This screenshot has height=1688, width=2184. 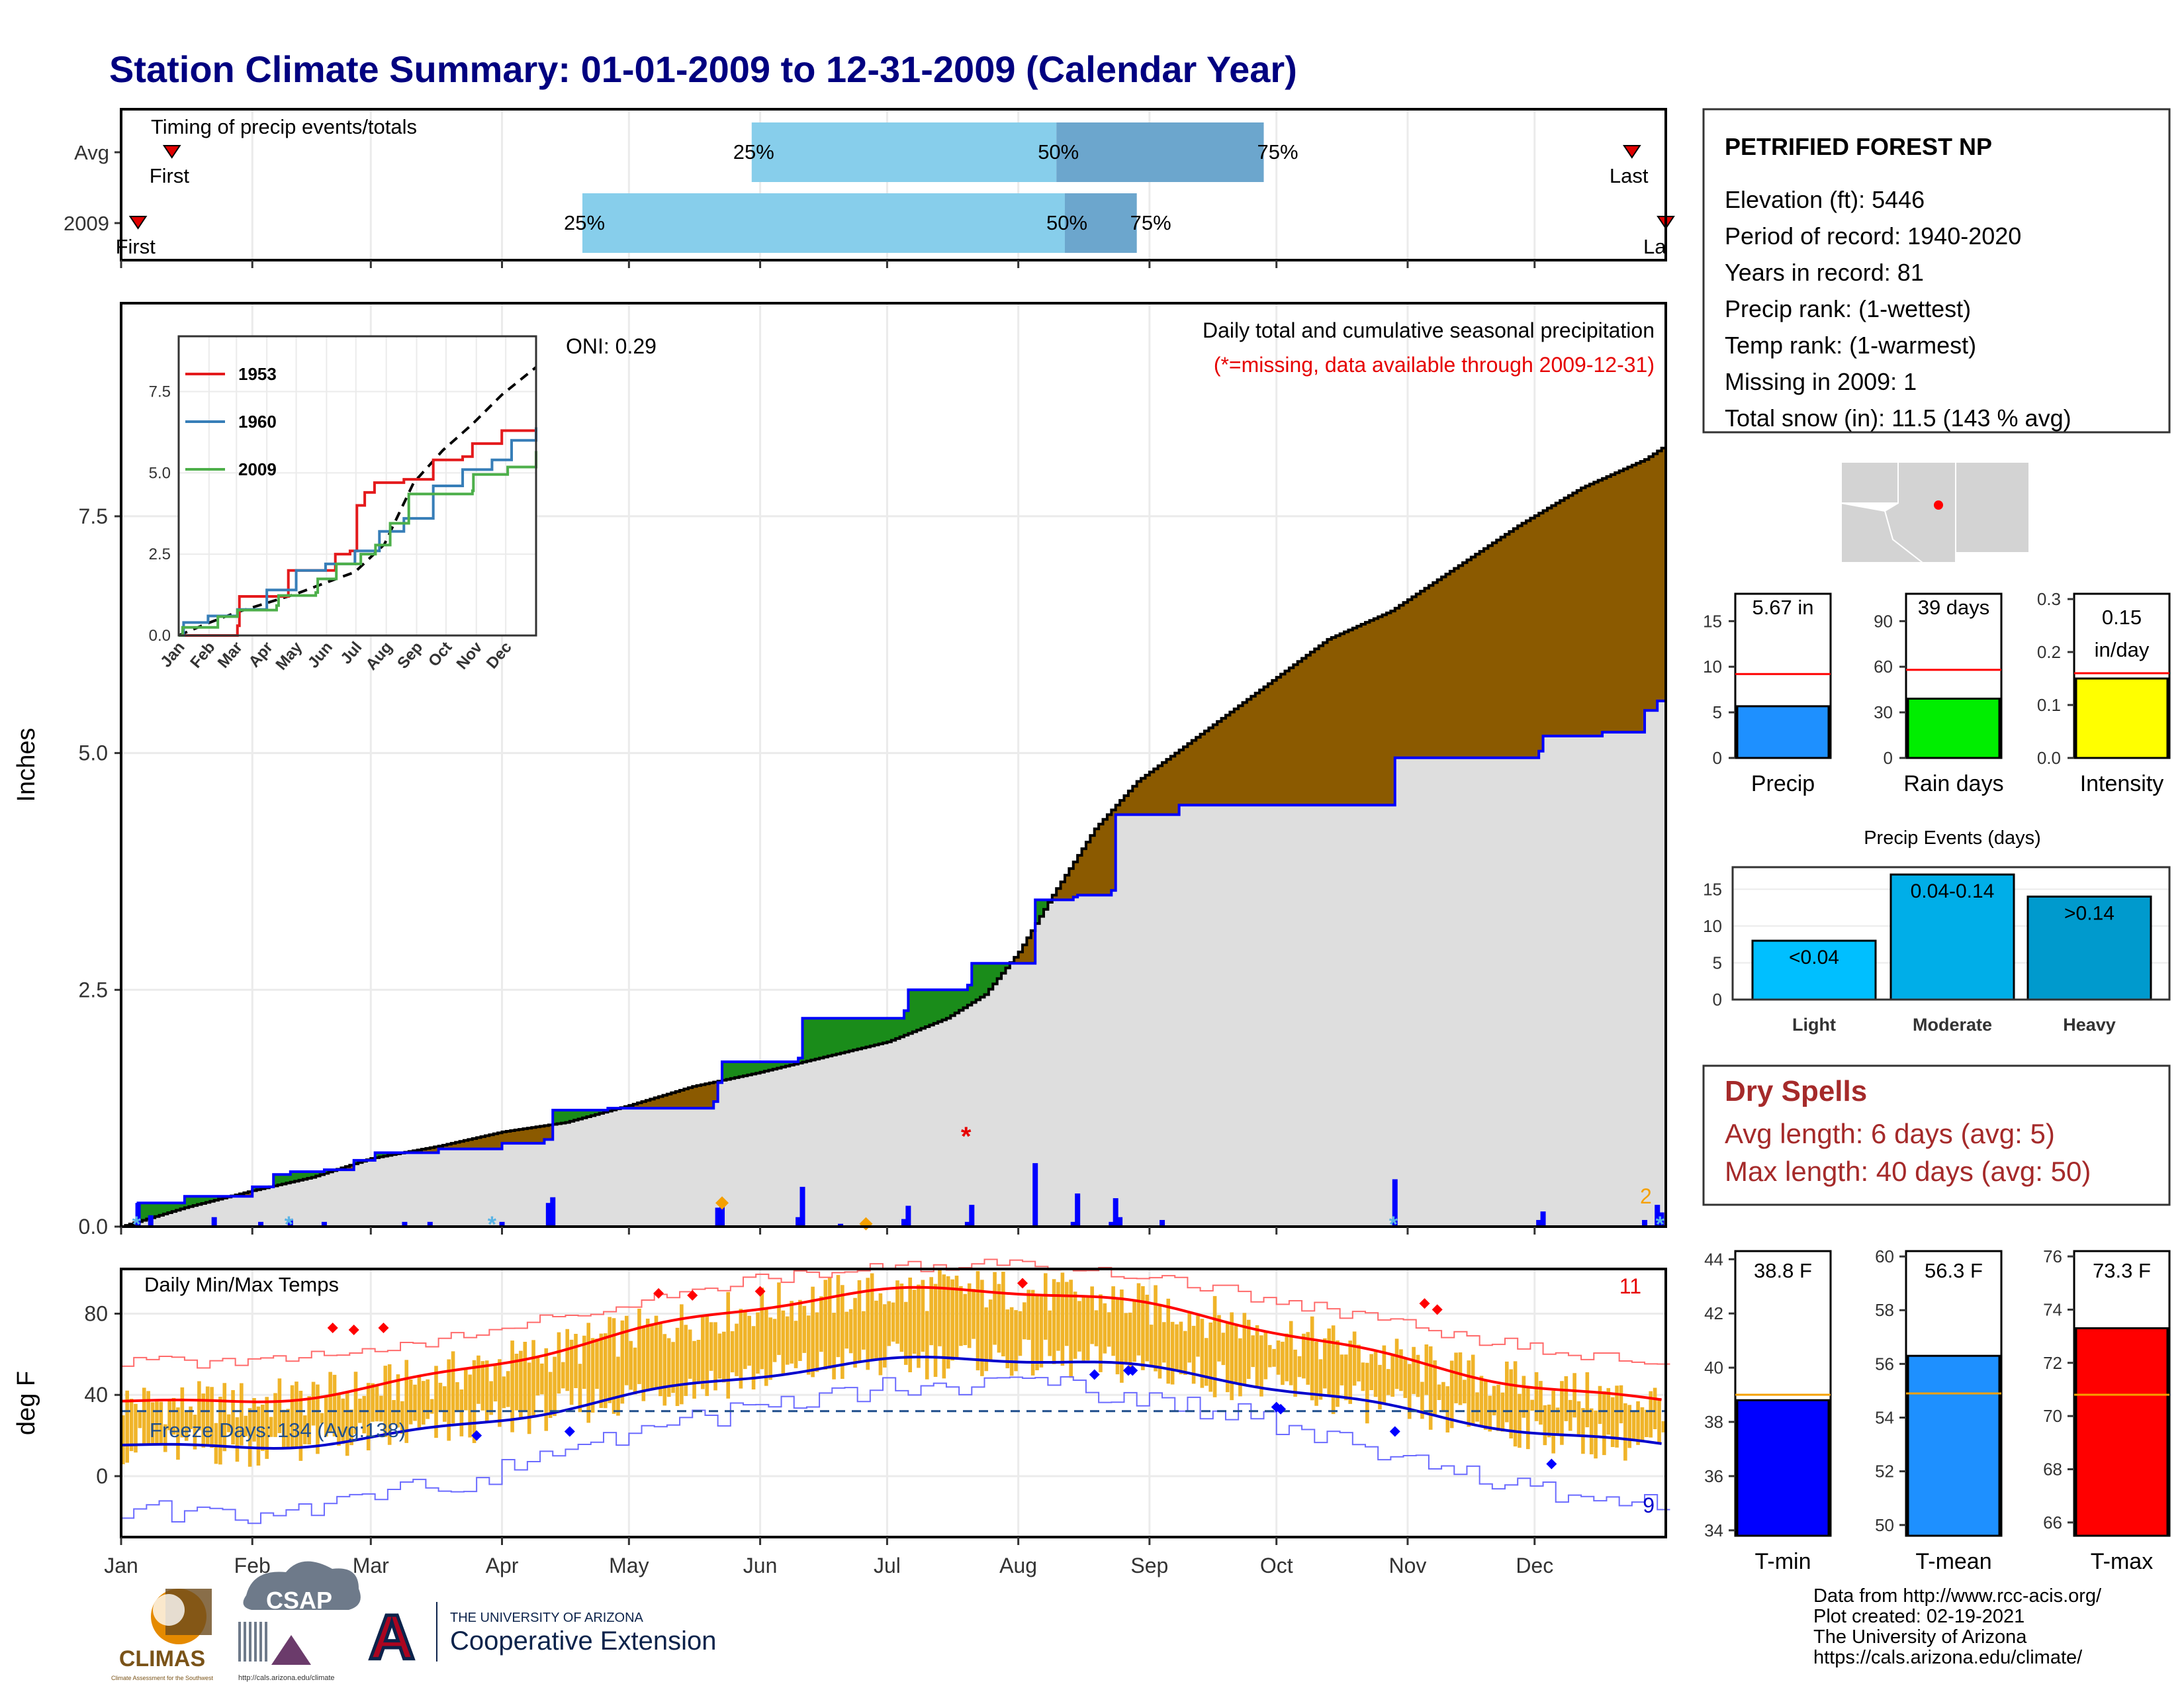 I want to click on csap-logo-cloud, so click(x=302, y=1585).